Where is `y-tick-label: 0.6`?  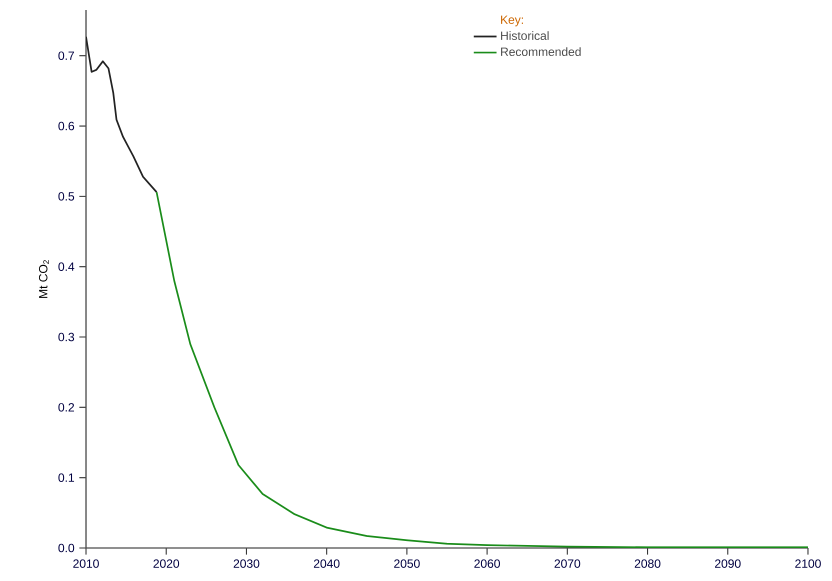 y-tick-label: 0.6 is located at coordinates (66, 126).